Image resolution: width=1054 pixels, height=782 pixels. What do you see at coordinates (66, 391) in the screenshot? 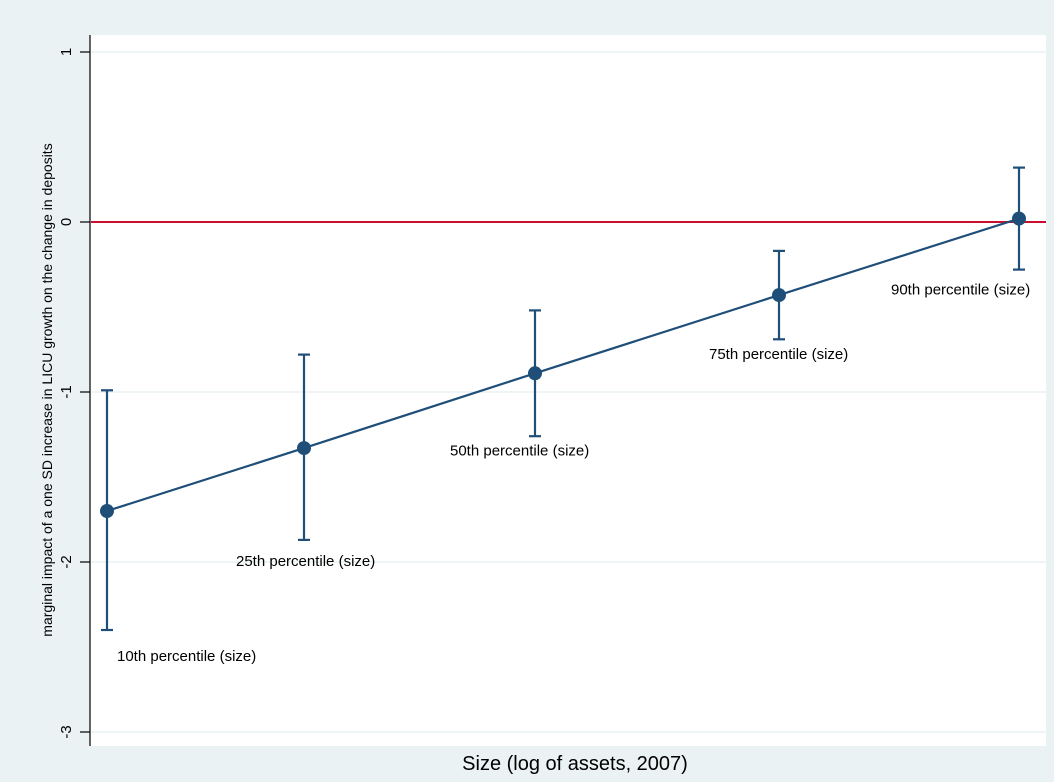
I see `y-tick-label: -1` at bounding box center [66, 391].